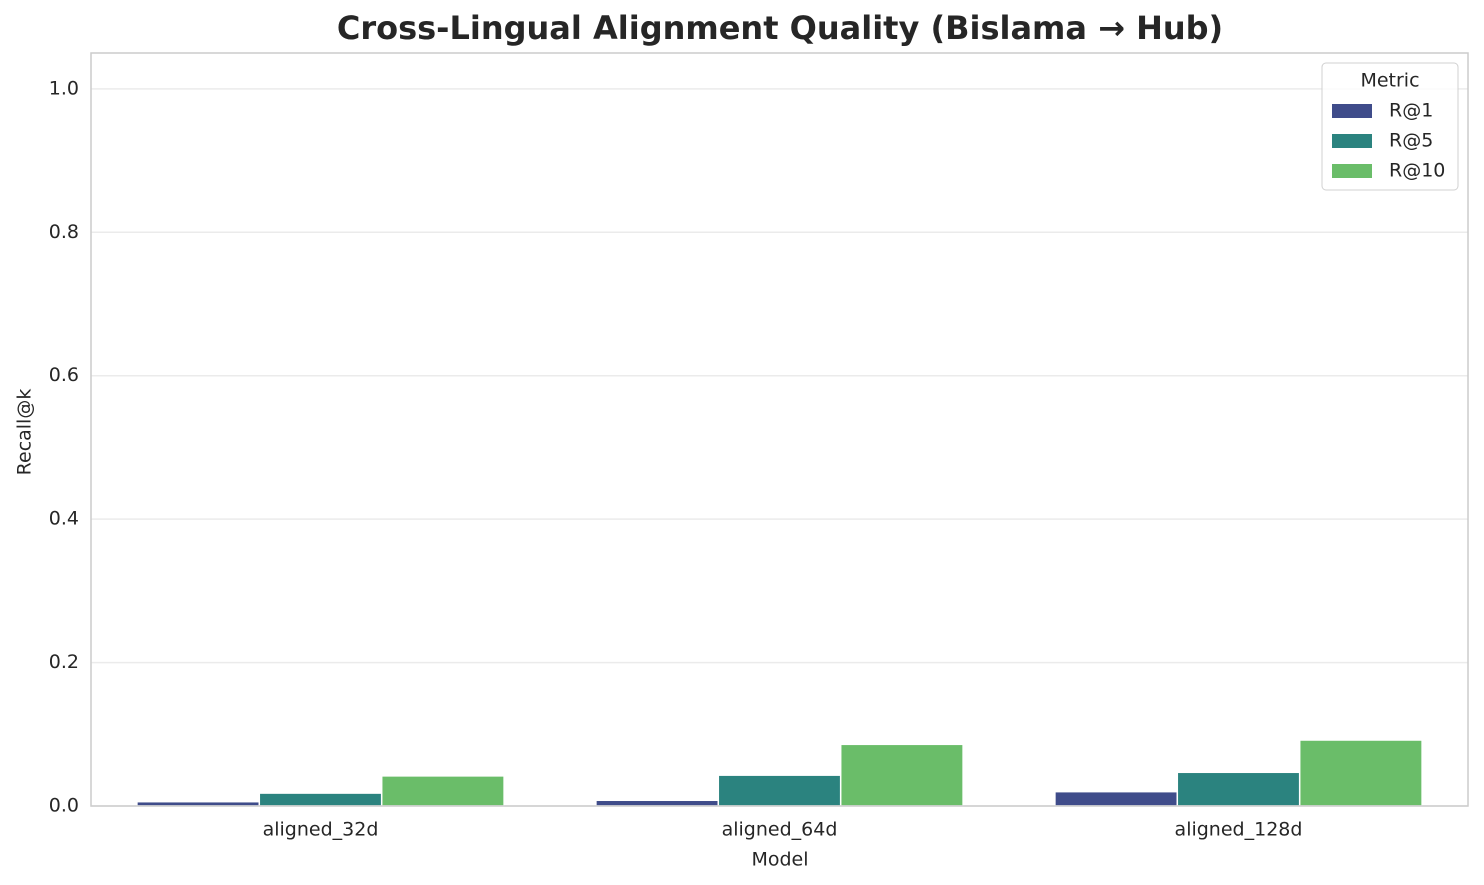  Describe the element at coordinates (64, 519) in the screenshot. I see `y-tick-label: 0.4` at that location.